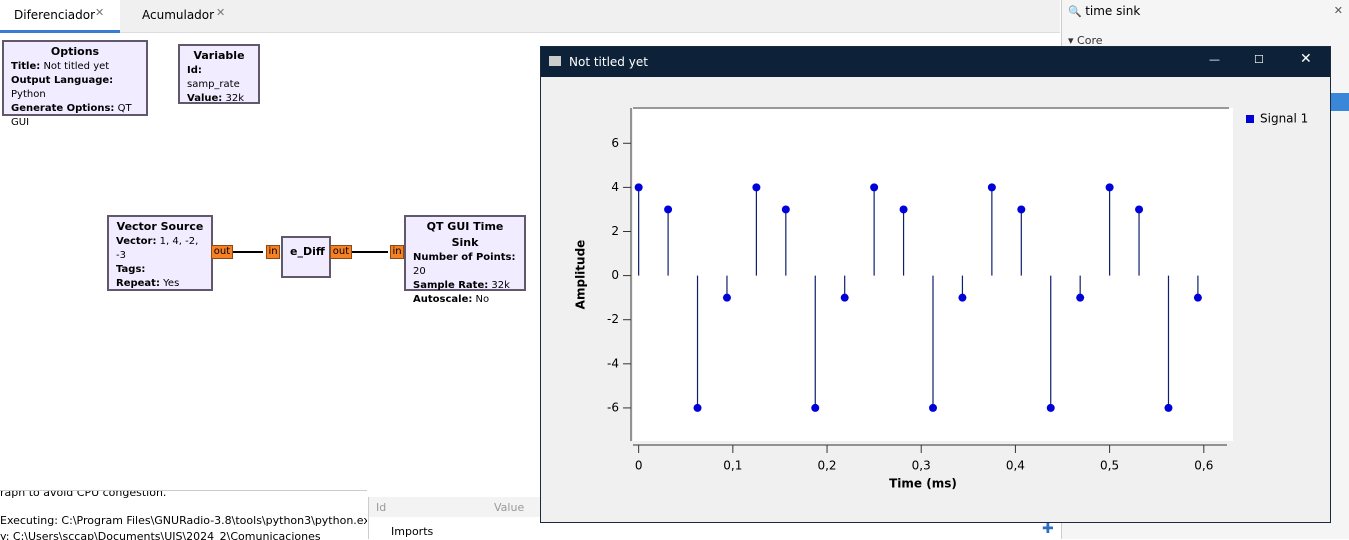  I want to click on y-tick-label: 6, so click(615, 143).